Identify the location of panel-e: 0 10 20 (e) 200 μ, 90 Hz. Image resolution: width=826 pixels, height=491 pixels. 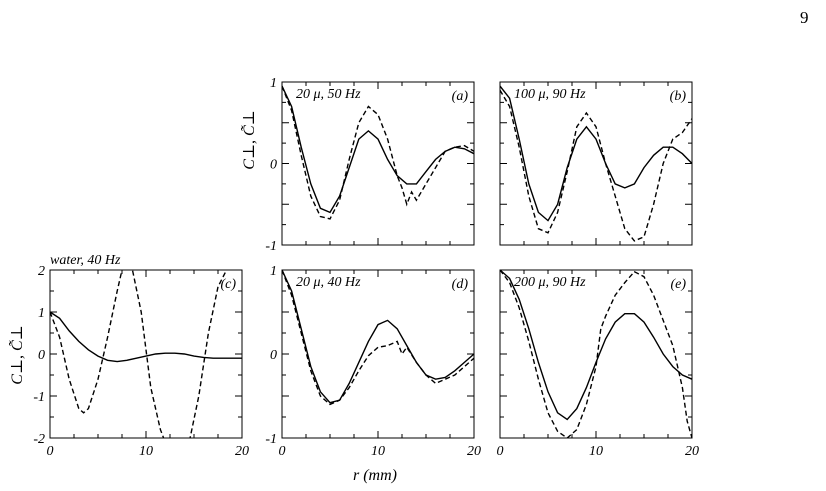
(598, 364).